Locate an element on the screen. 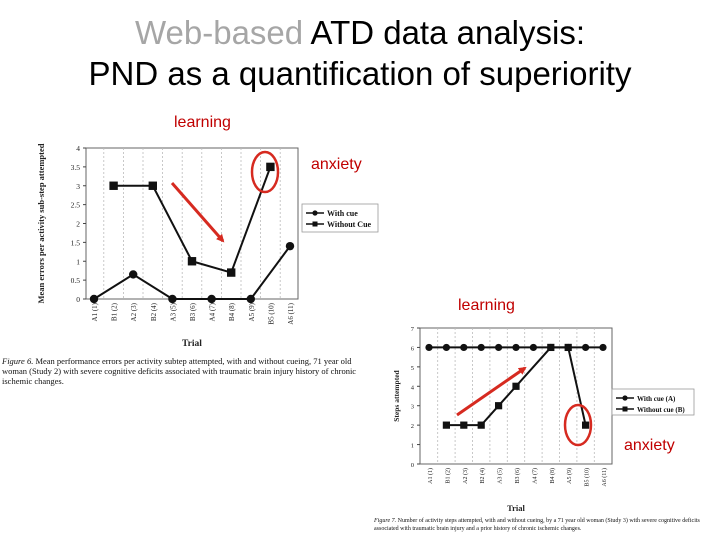  figure-6-caption-label: Figure 6. is located at coordinates (18, 361).